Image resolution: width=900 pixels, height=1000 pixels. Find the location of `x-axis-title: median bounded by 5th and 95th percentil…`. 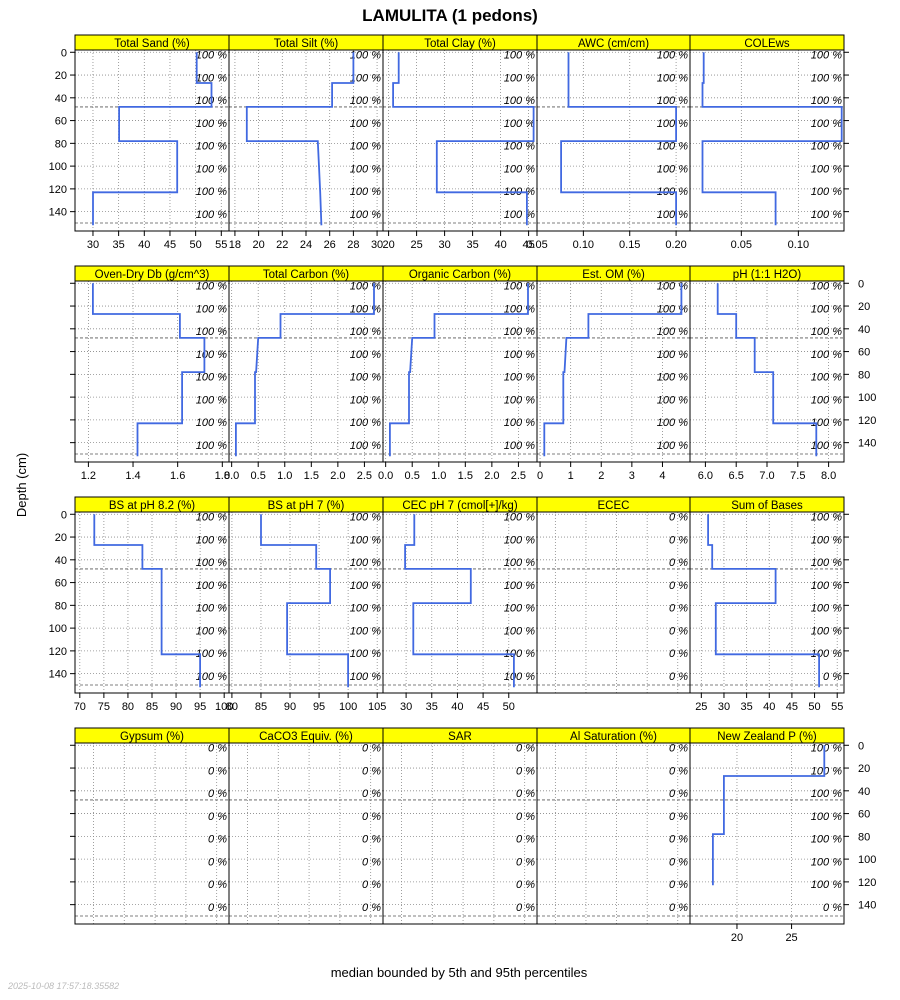

x-axis-title: median bounded by 5th and 95th percentil… is located at coordinates (459, 972).